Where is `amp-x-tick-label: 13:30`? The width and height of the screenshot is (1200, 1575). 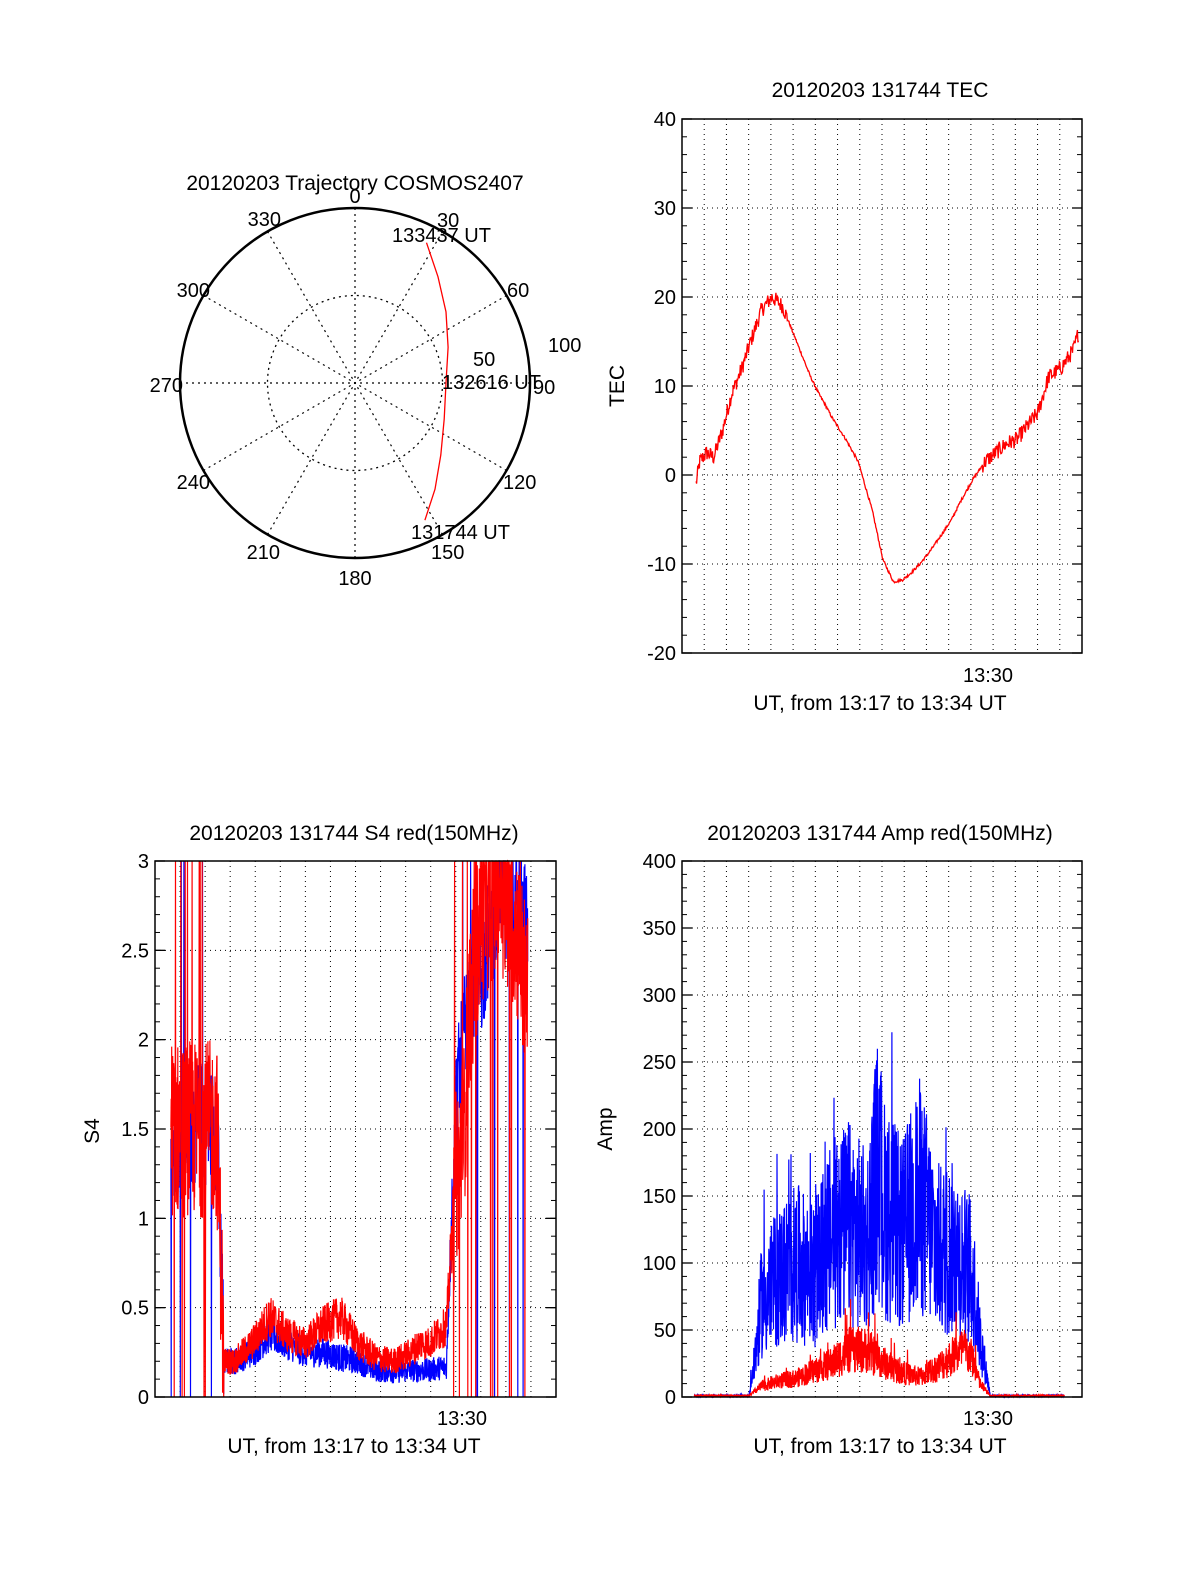
amp-x-tick-label: 13:30 is located at coordinates (988, 1419).